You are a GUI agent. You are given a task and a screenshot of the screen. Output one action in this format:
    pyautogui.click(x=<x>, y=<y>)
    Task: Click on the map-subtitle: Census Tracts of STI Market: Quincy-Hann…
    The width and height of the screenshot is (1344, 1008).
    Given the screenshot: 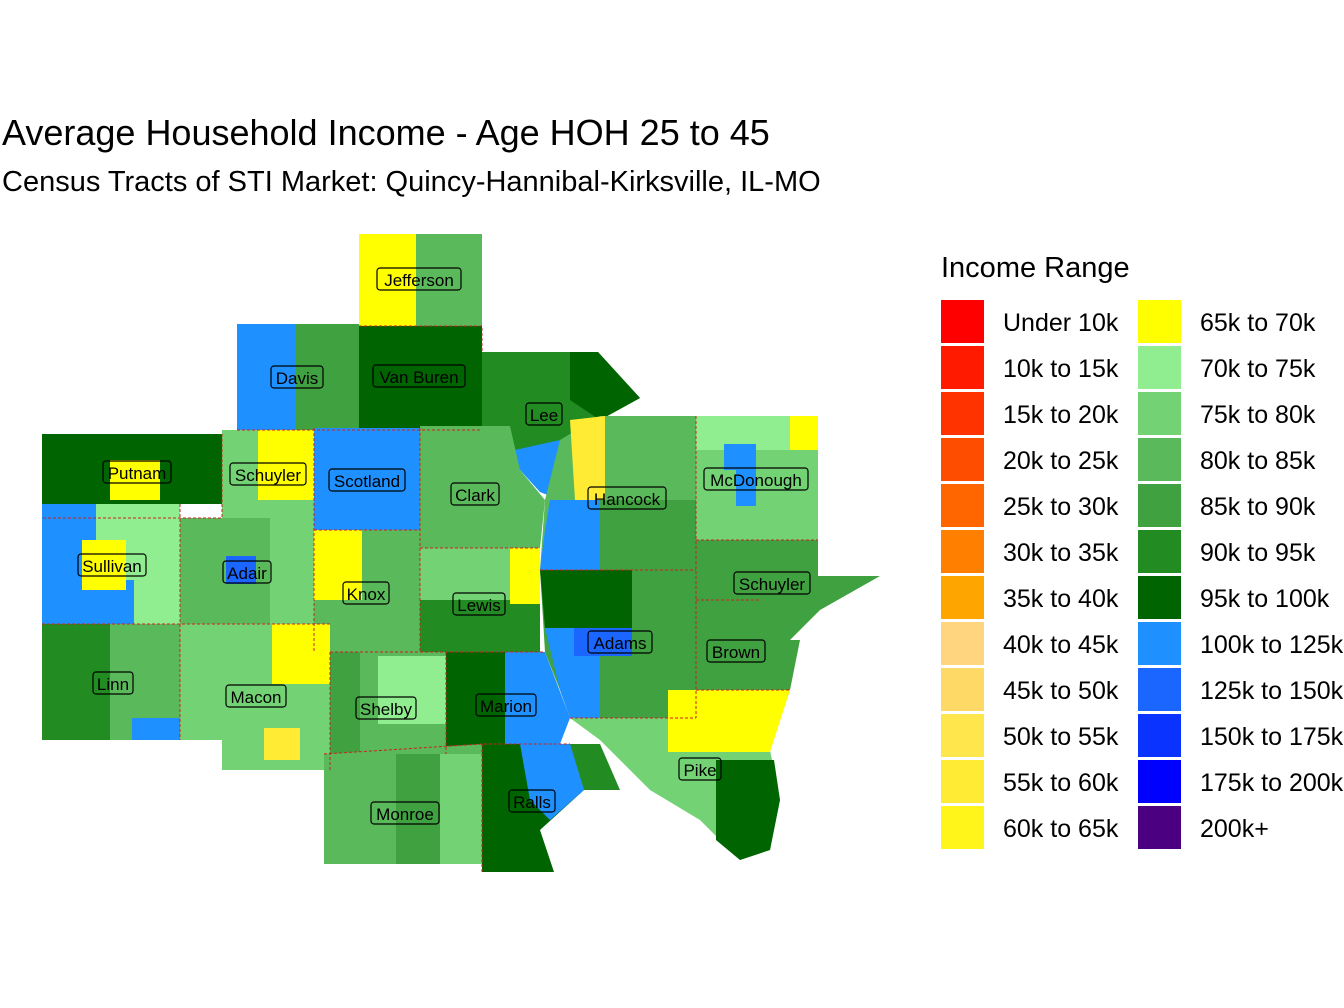 What is the action you would take?
    pyautogui.click(x=411, y=182)
    